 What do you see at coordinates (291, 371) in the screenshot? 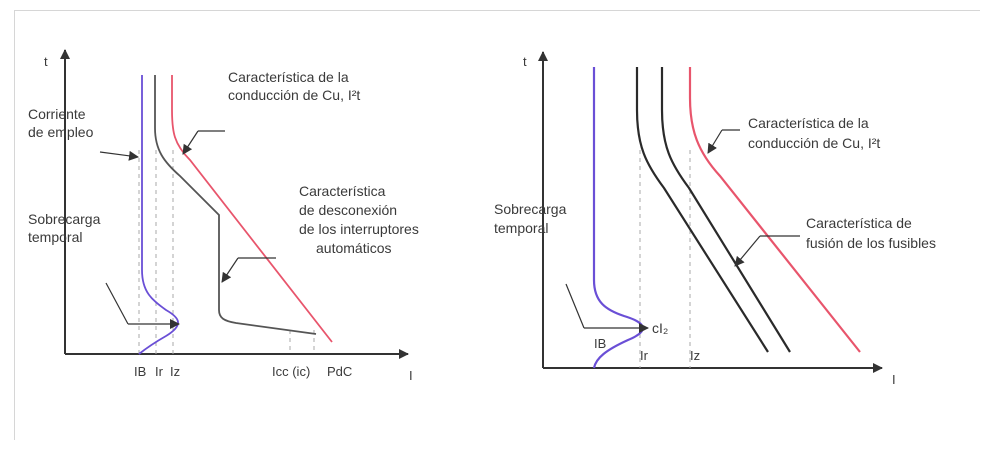
I see `left-tick-icc: Icc (ic)` at bounding box center [291, 371].